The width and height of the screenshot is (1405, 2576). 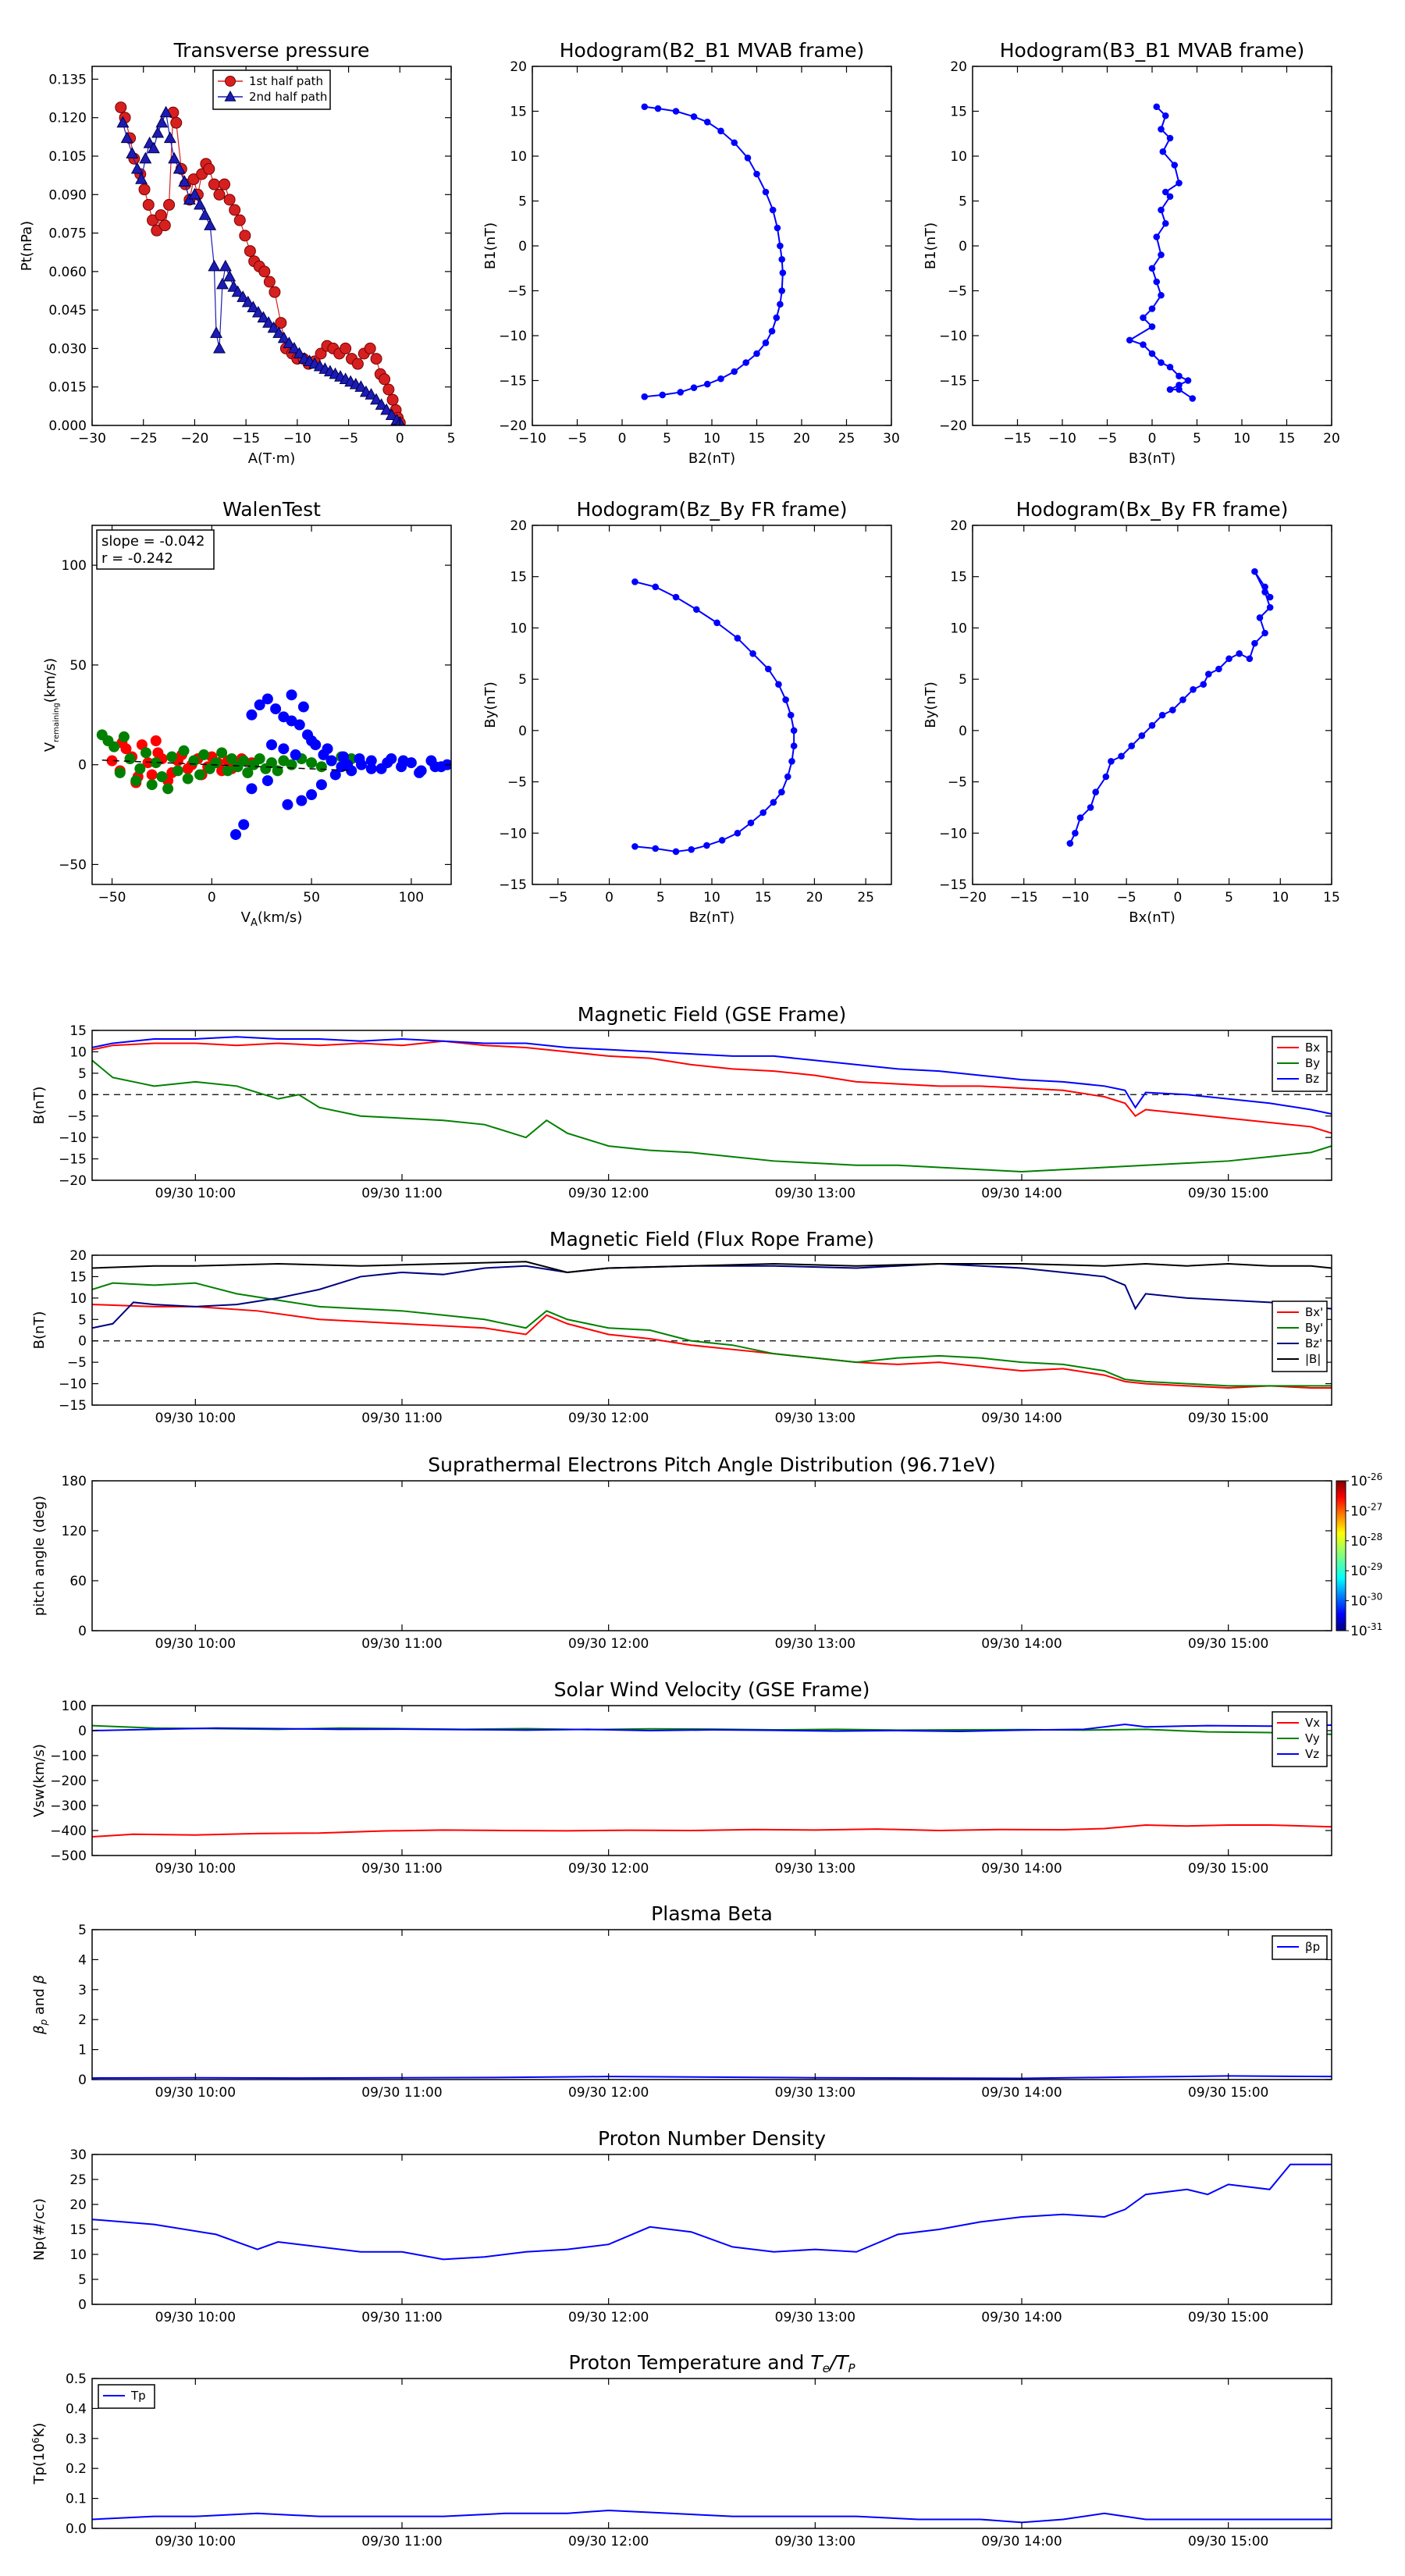 What do you see at coordinates (73, 865) in the screenshot?
I see `y-tick-label: −50` at bounding box center [73, 865].